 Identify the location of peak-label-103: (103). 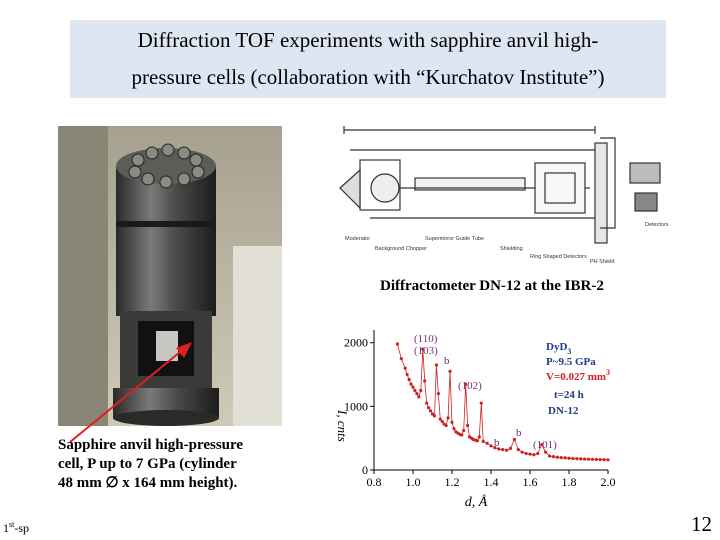
(426, 351).